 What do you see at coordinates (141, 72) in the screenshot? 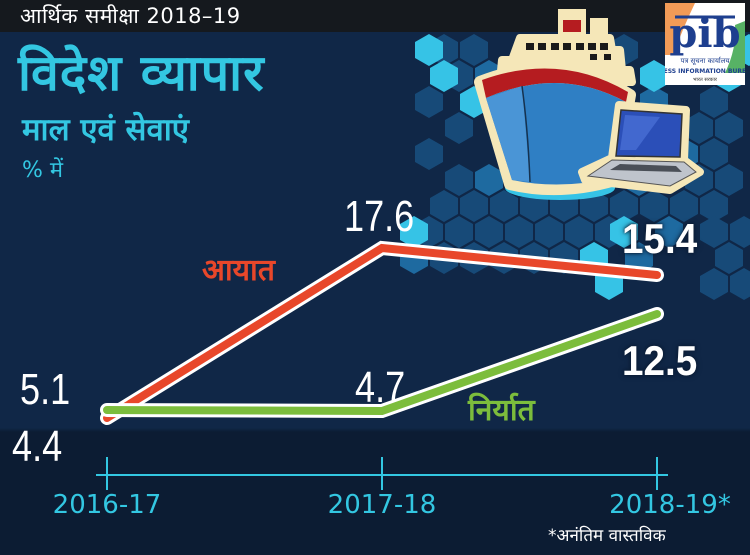
I see `chart-title: विदेश व्यापार` at bounding box center [141, 72].